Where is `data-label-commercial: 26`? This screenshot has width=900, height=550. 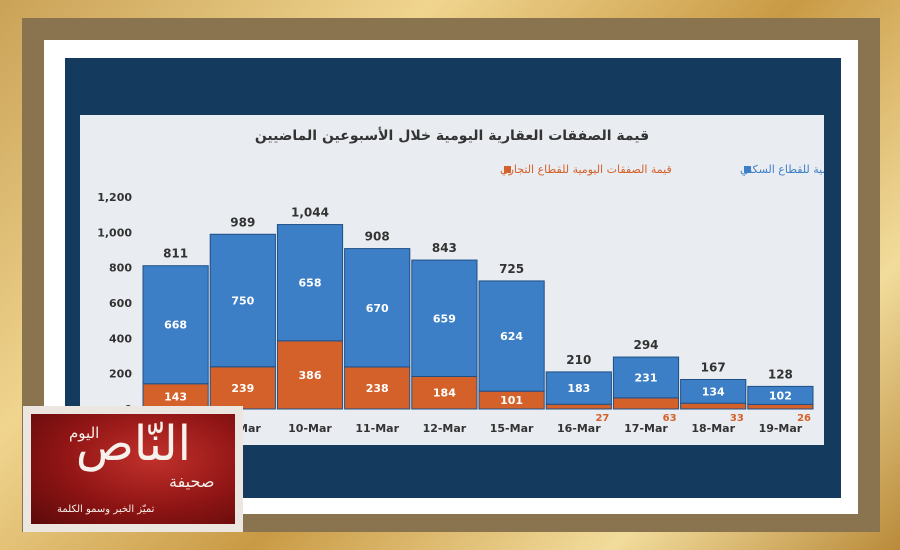 data-label-commercial: 26 is located at coordinates (804, 418).